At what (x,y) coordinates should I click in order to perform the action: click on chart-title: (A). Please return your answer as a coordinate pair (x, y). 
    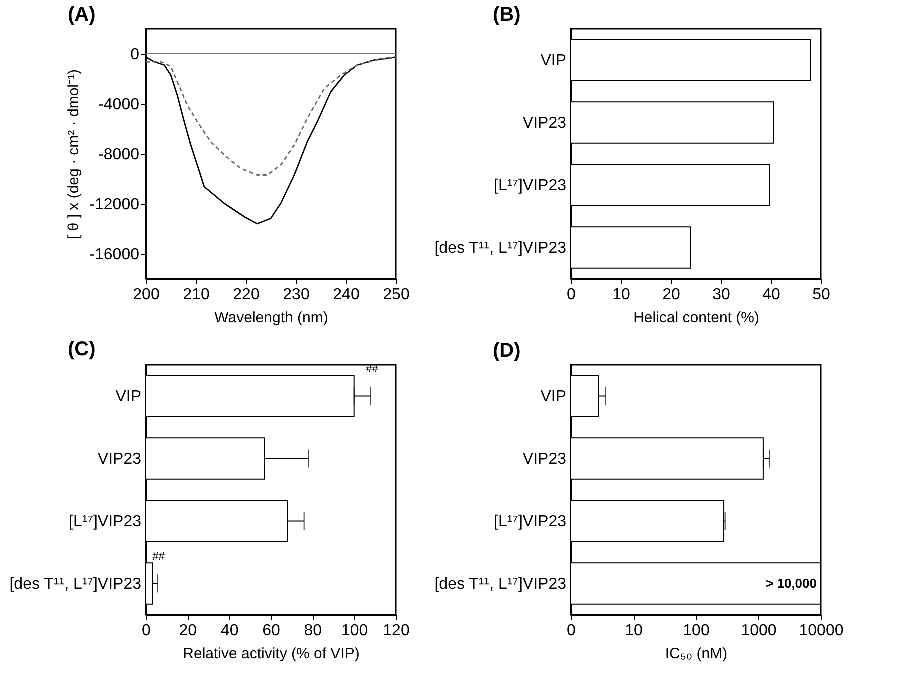
    Looking at the image, I should click on (82, 15).